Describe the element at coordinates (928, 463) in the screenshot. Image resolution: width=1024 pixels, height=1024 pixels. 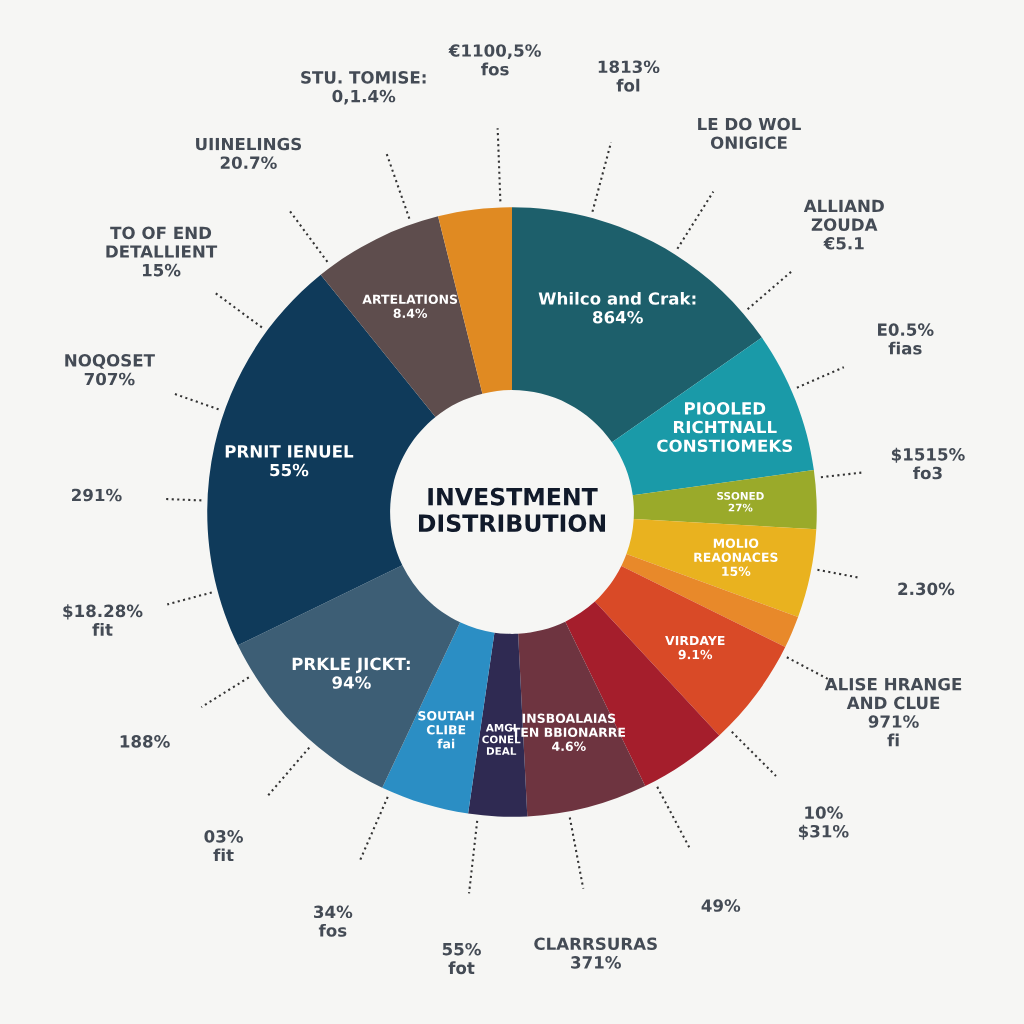
I see `text: $1515% fo3` at that location.